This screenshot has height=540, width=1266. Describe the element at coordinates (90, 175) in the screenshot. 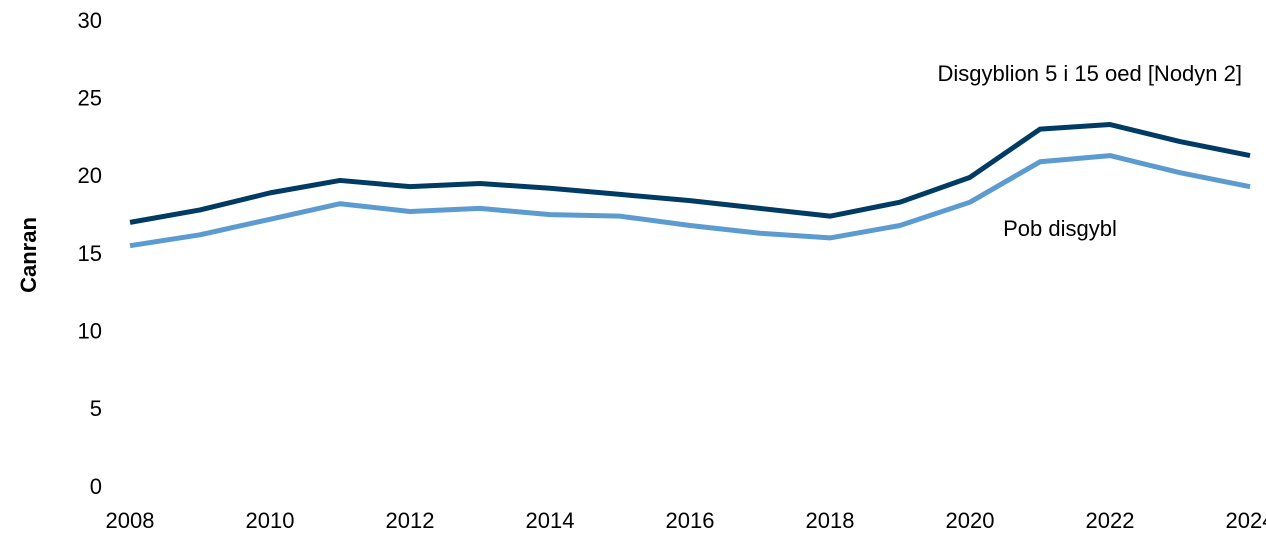

I see `y-tick-label: 20` at that location.